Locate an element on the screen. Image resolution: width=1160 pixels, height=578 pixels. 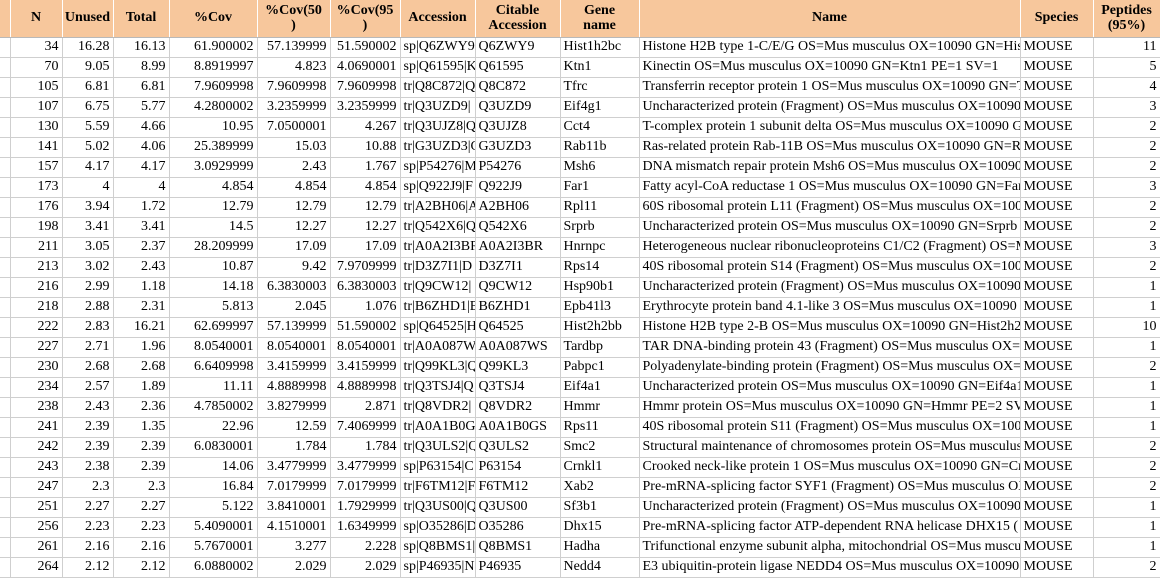
cell-n: 213 is located at coordinates (36, 267).